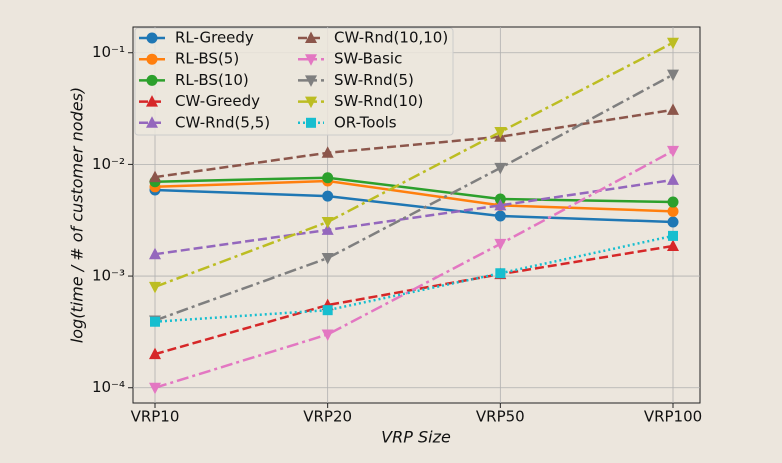 This screenshot has height=463, width=782. Describe the element at coordinates (500, 417) in the screenshot. I see `x-tick-label: VRP50` at that location.